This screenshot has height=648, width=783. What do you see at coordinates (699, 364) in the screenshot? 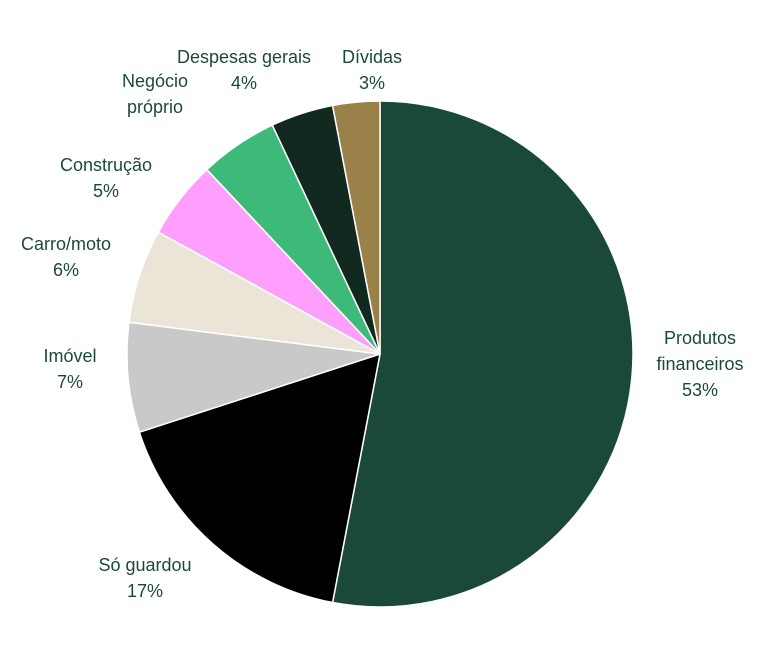
I see `slice-label: Produtos financeiros 53%` at bounding box center [699, 364].